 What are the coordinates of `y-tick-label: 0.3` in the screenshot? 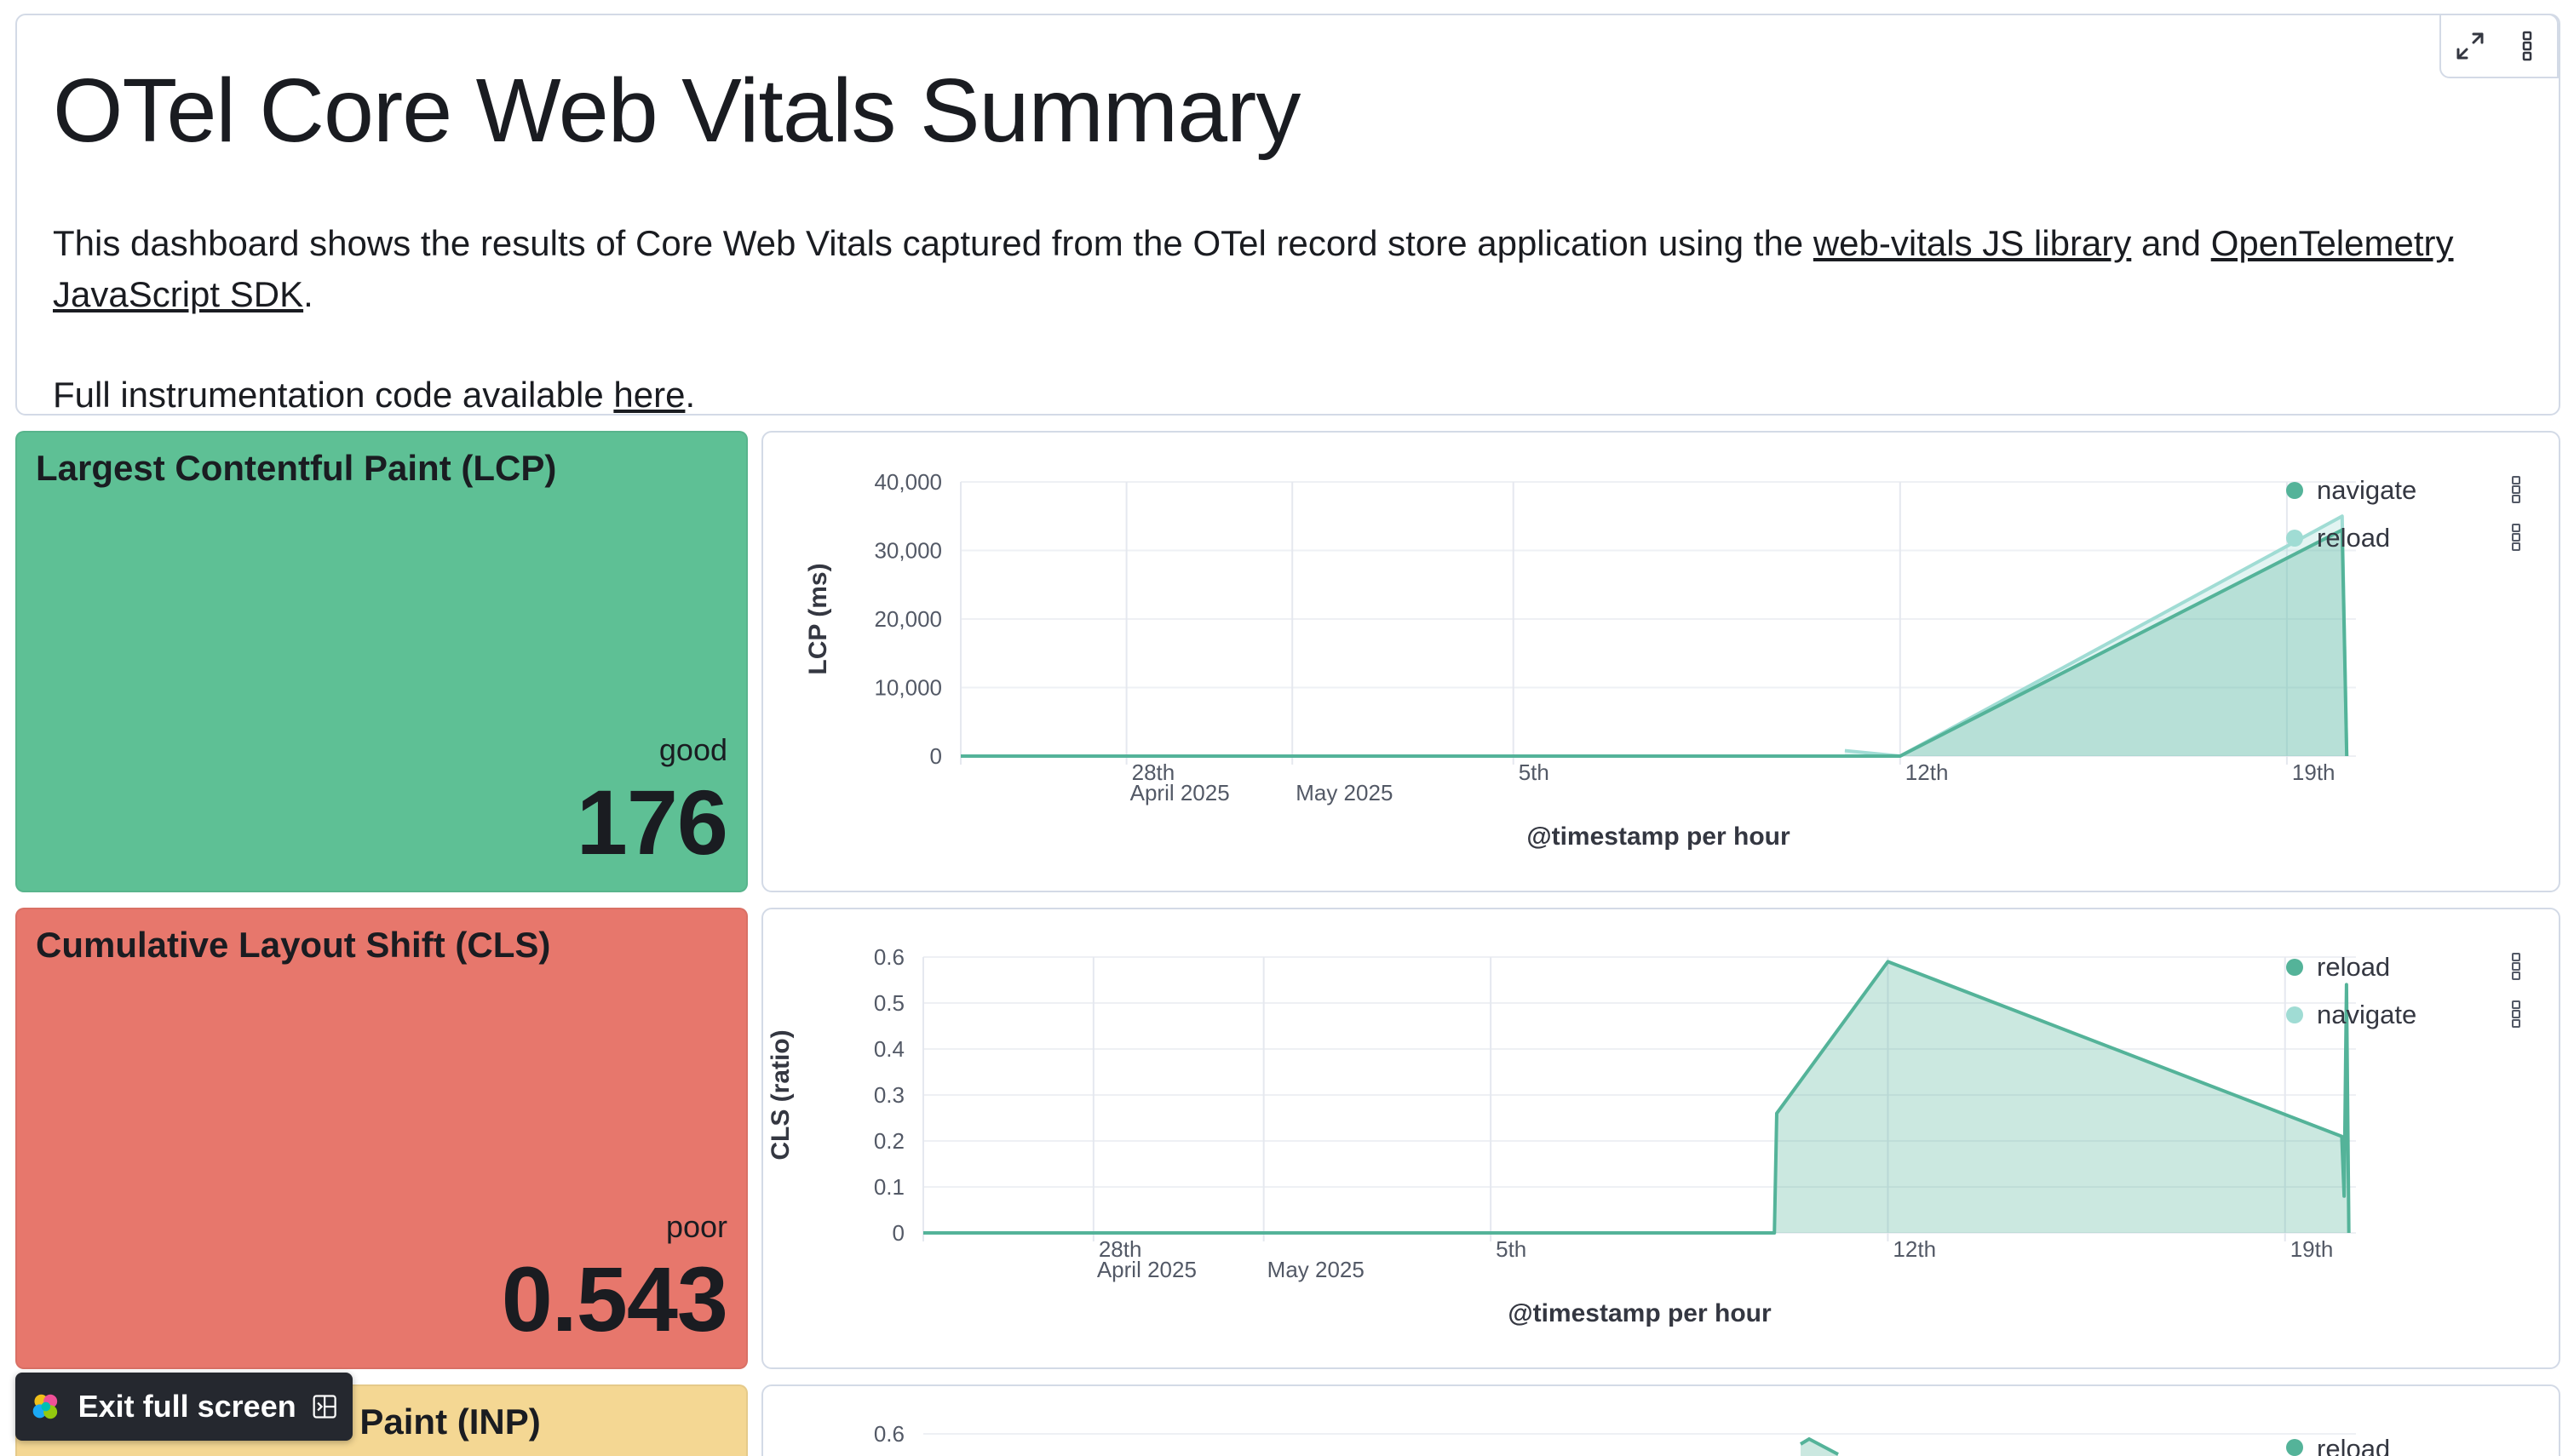 It's located at (889, 1095).